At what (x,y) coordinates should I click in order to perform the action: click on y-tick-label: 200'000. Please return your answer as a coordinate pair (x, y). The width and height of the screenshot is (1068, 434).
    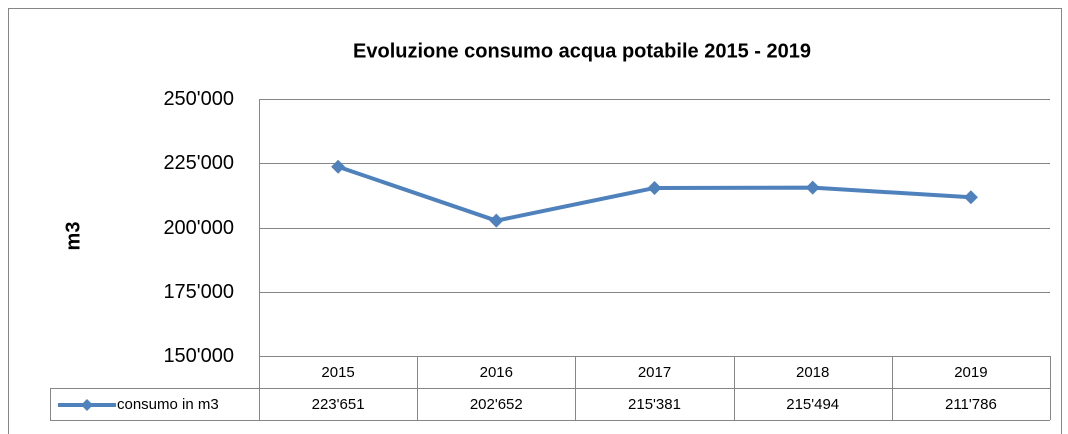
    Looking at the image, I should click on (198, 228).